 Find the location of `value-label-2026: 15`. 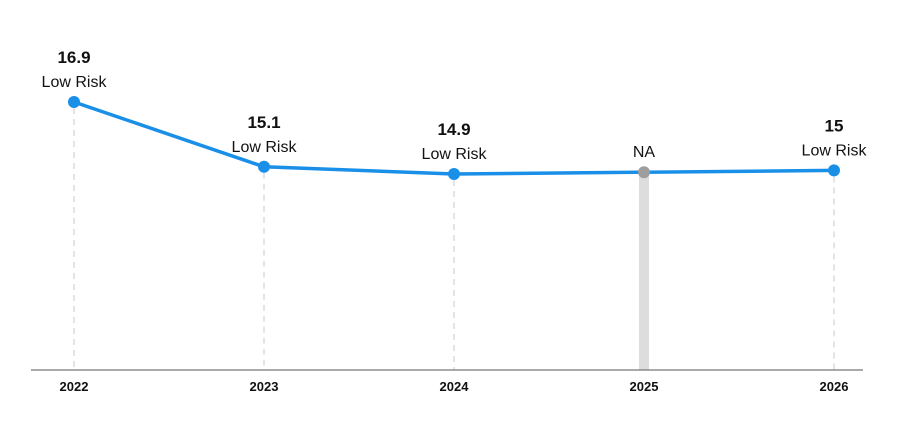

value-label-2026: 15 is located at coordinates (834, 125).